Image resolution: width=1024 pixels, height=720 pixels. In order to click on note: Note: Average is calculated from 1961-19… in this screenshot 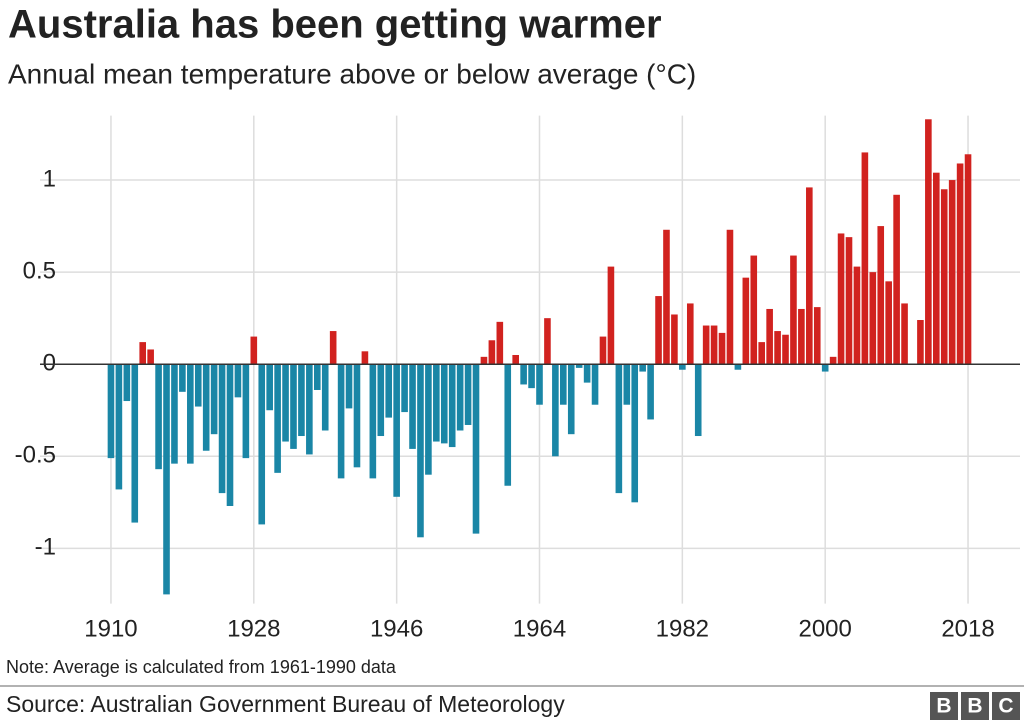, I will do `click(201, 667)`.